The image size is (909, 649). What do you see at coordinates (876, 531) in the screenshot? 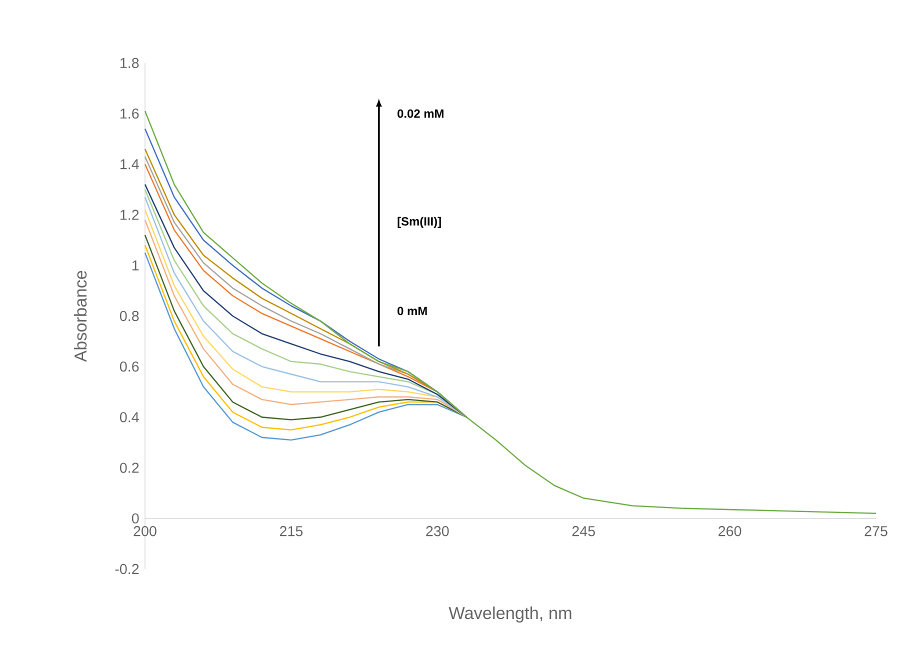
I see `x-tick-label: 275` at bounding box center [876, 531].